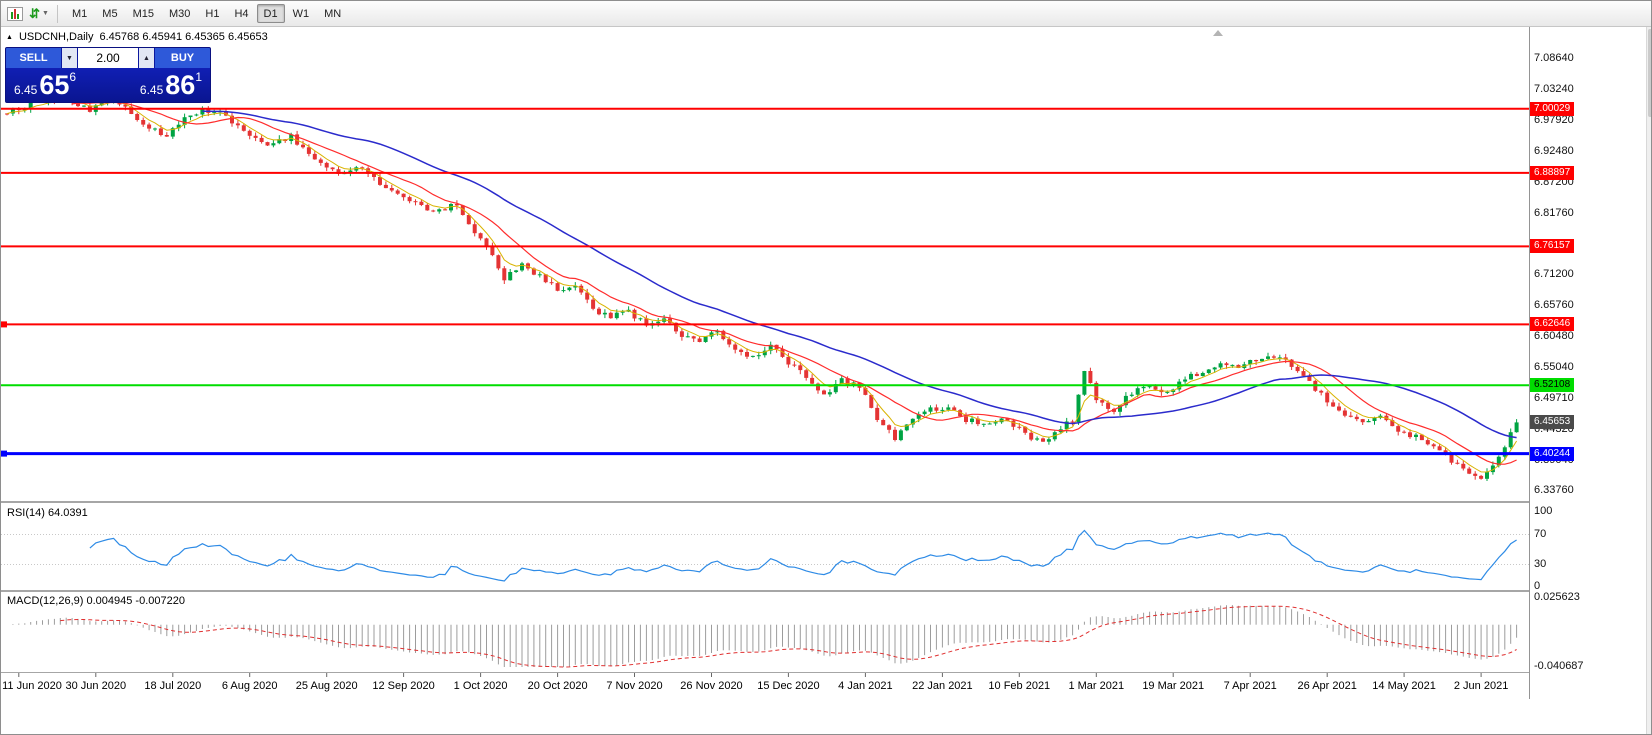  I want to click on chart-shift-marker-icon, so click(1218, 33).